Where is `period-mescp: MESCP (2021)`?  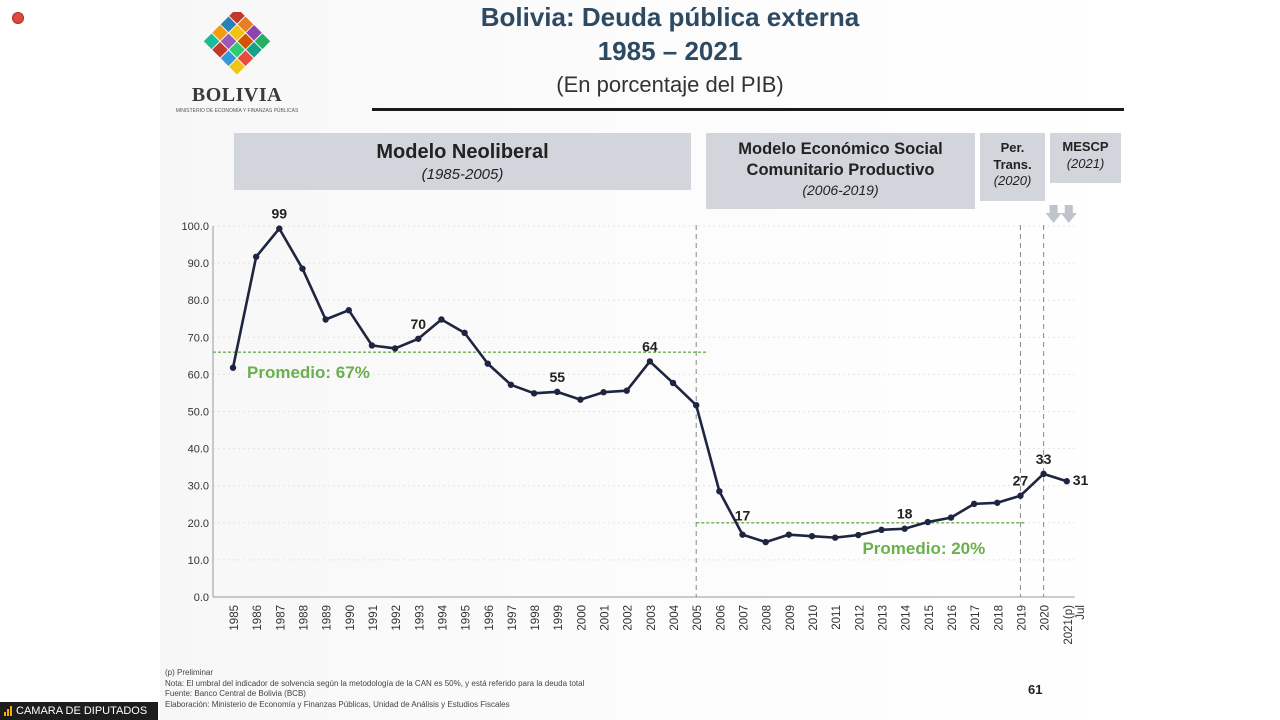
period-mescp: MESCP (2021) is located at coordinates (1085, 158).